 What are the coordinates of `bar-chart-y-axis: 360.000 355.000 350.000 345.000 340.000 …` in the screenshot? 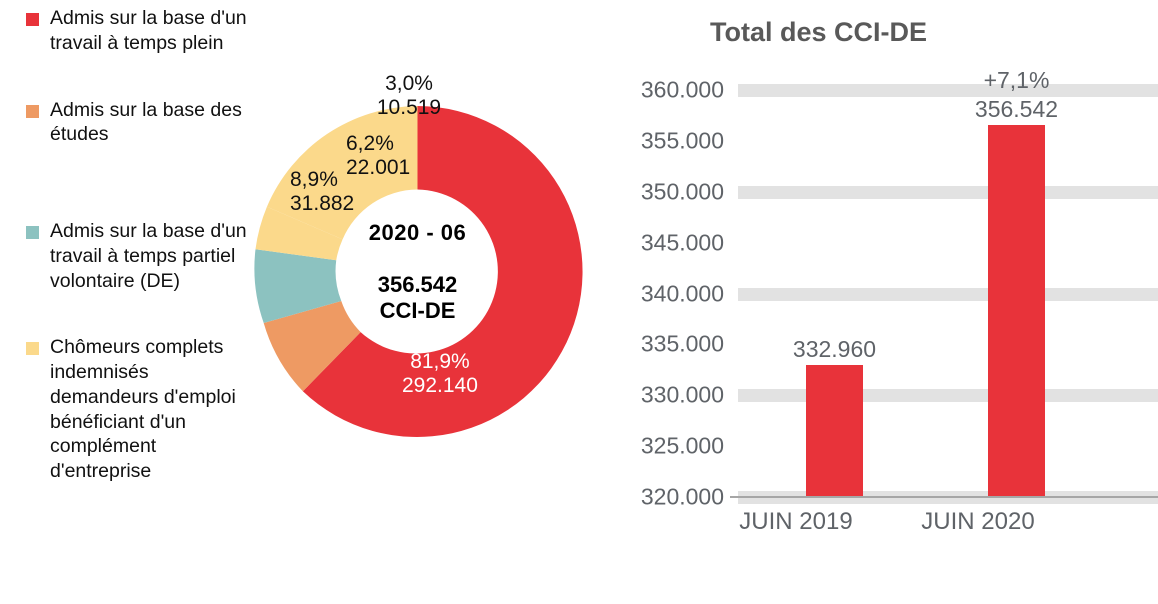 It's located at (665, 293).